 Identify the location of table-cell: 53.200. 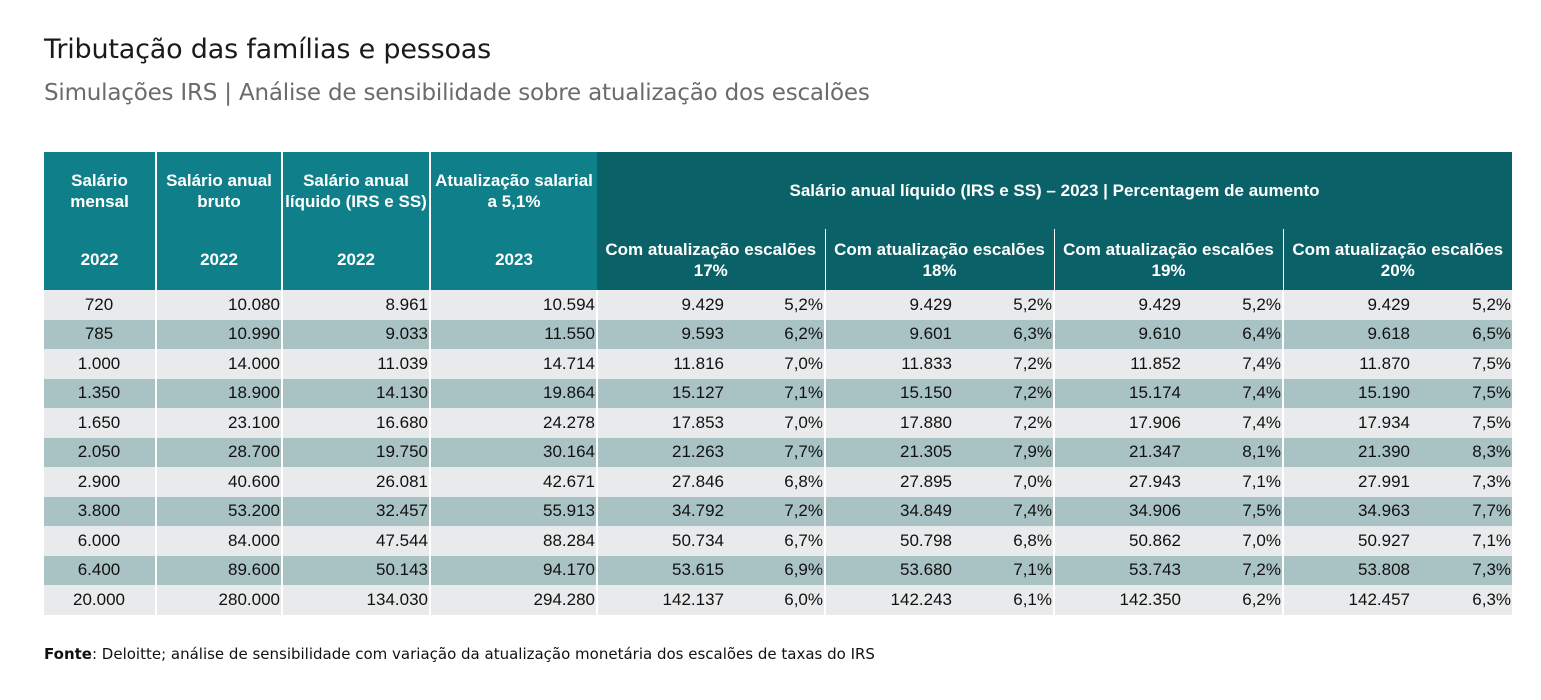
(219, 511).